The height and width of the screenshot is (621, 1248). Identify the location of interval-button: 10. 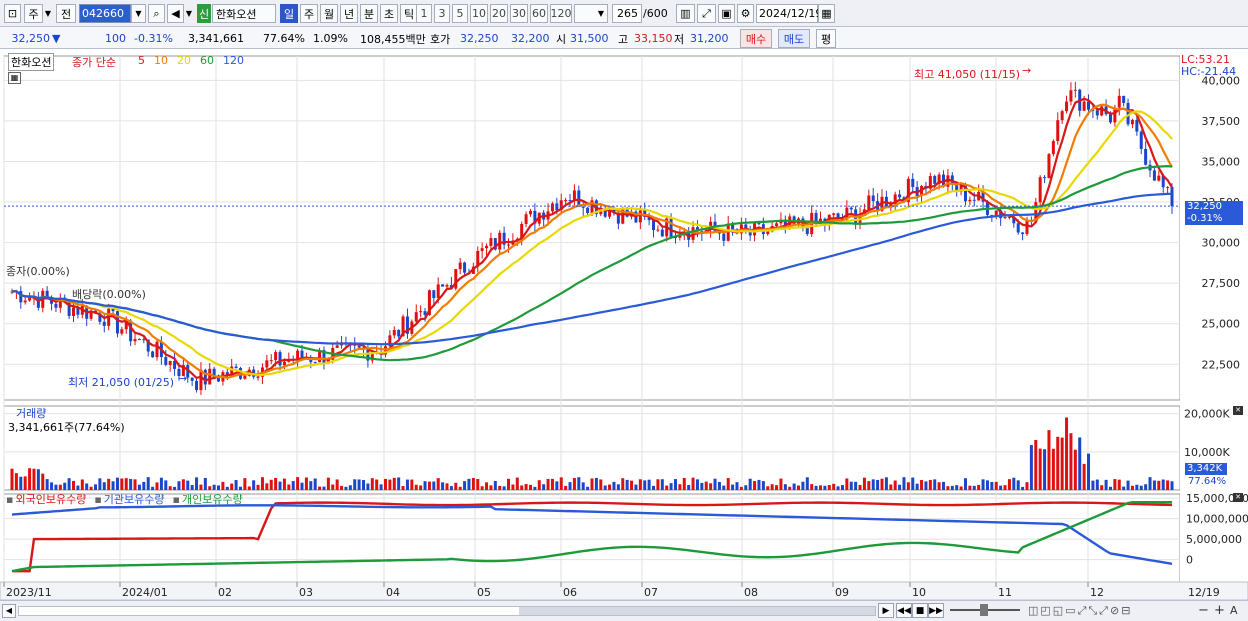
(479, 13).